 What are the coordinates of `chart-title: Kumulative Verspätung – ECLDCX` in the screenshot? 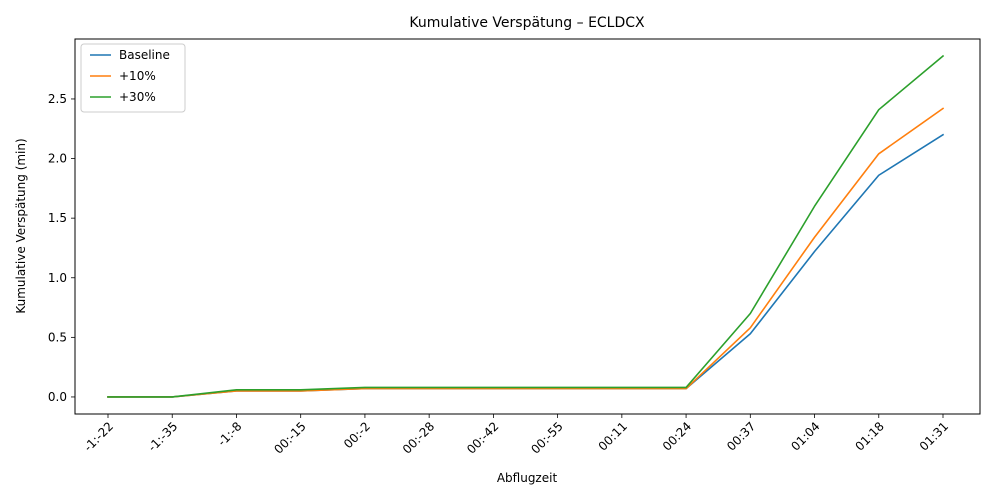 It's located at (527, 23).